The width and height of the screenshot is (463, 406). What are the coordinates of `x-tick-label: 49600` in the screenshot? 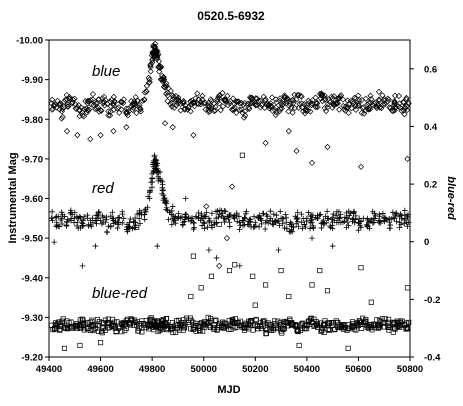 It's located at (100, 369).